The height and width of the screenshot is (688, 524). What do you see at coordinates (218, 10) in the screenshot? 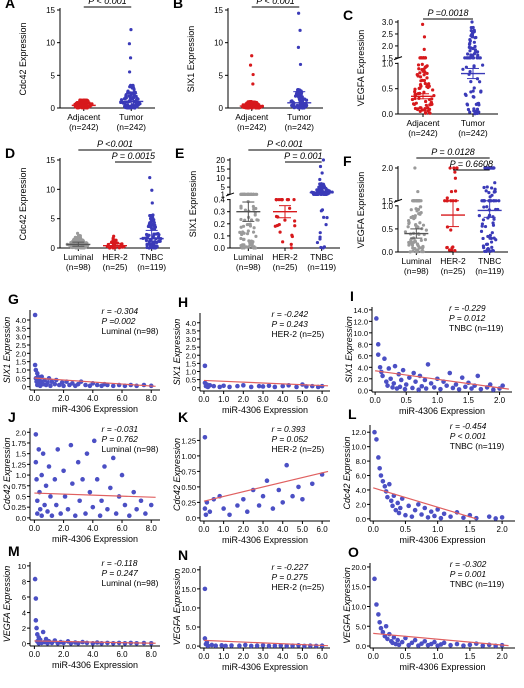
I see `y-tick-label: 15` at bounding box center [218, 10].